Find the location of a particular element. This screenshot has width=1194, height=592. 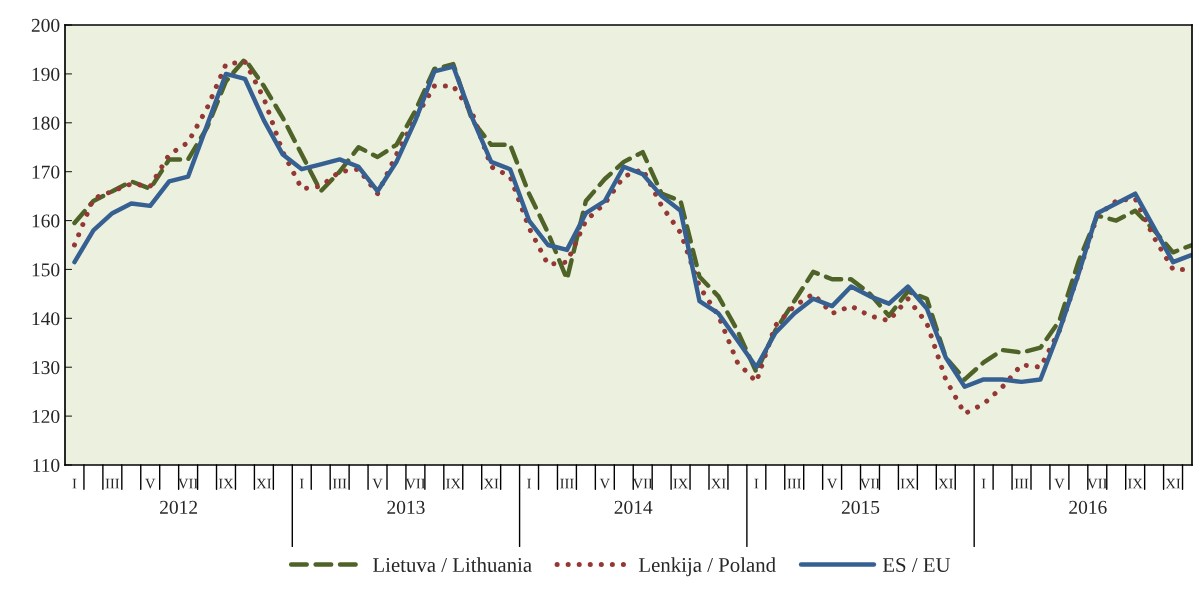

y-tick-label: 130 is located at coordinates (46, 368).